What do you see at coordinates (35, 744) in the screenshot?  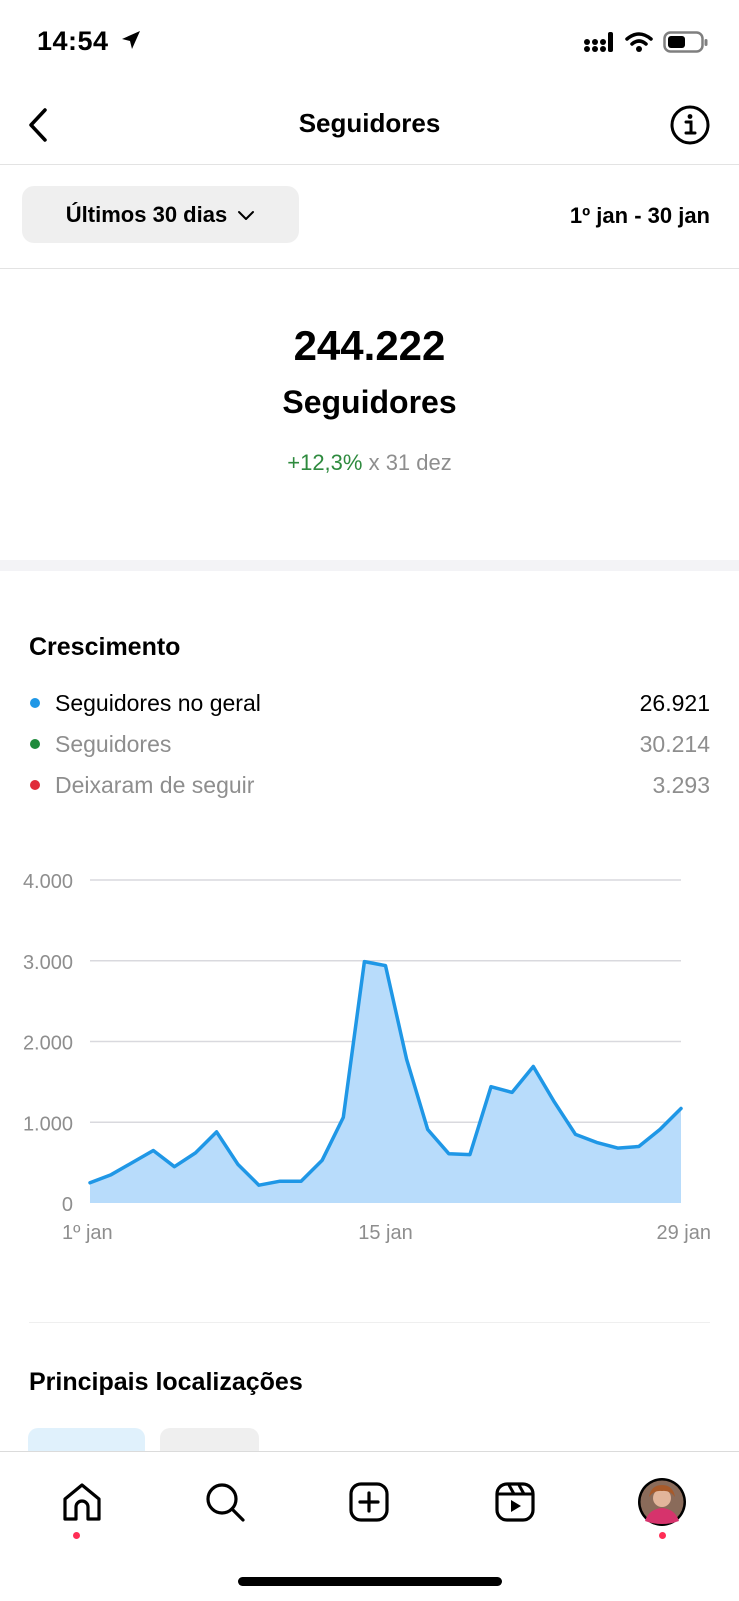 I see `legend-dot-follows` at bounding box center [35, 744].